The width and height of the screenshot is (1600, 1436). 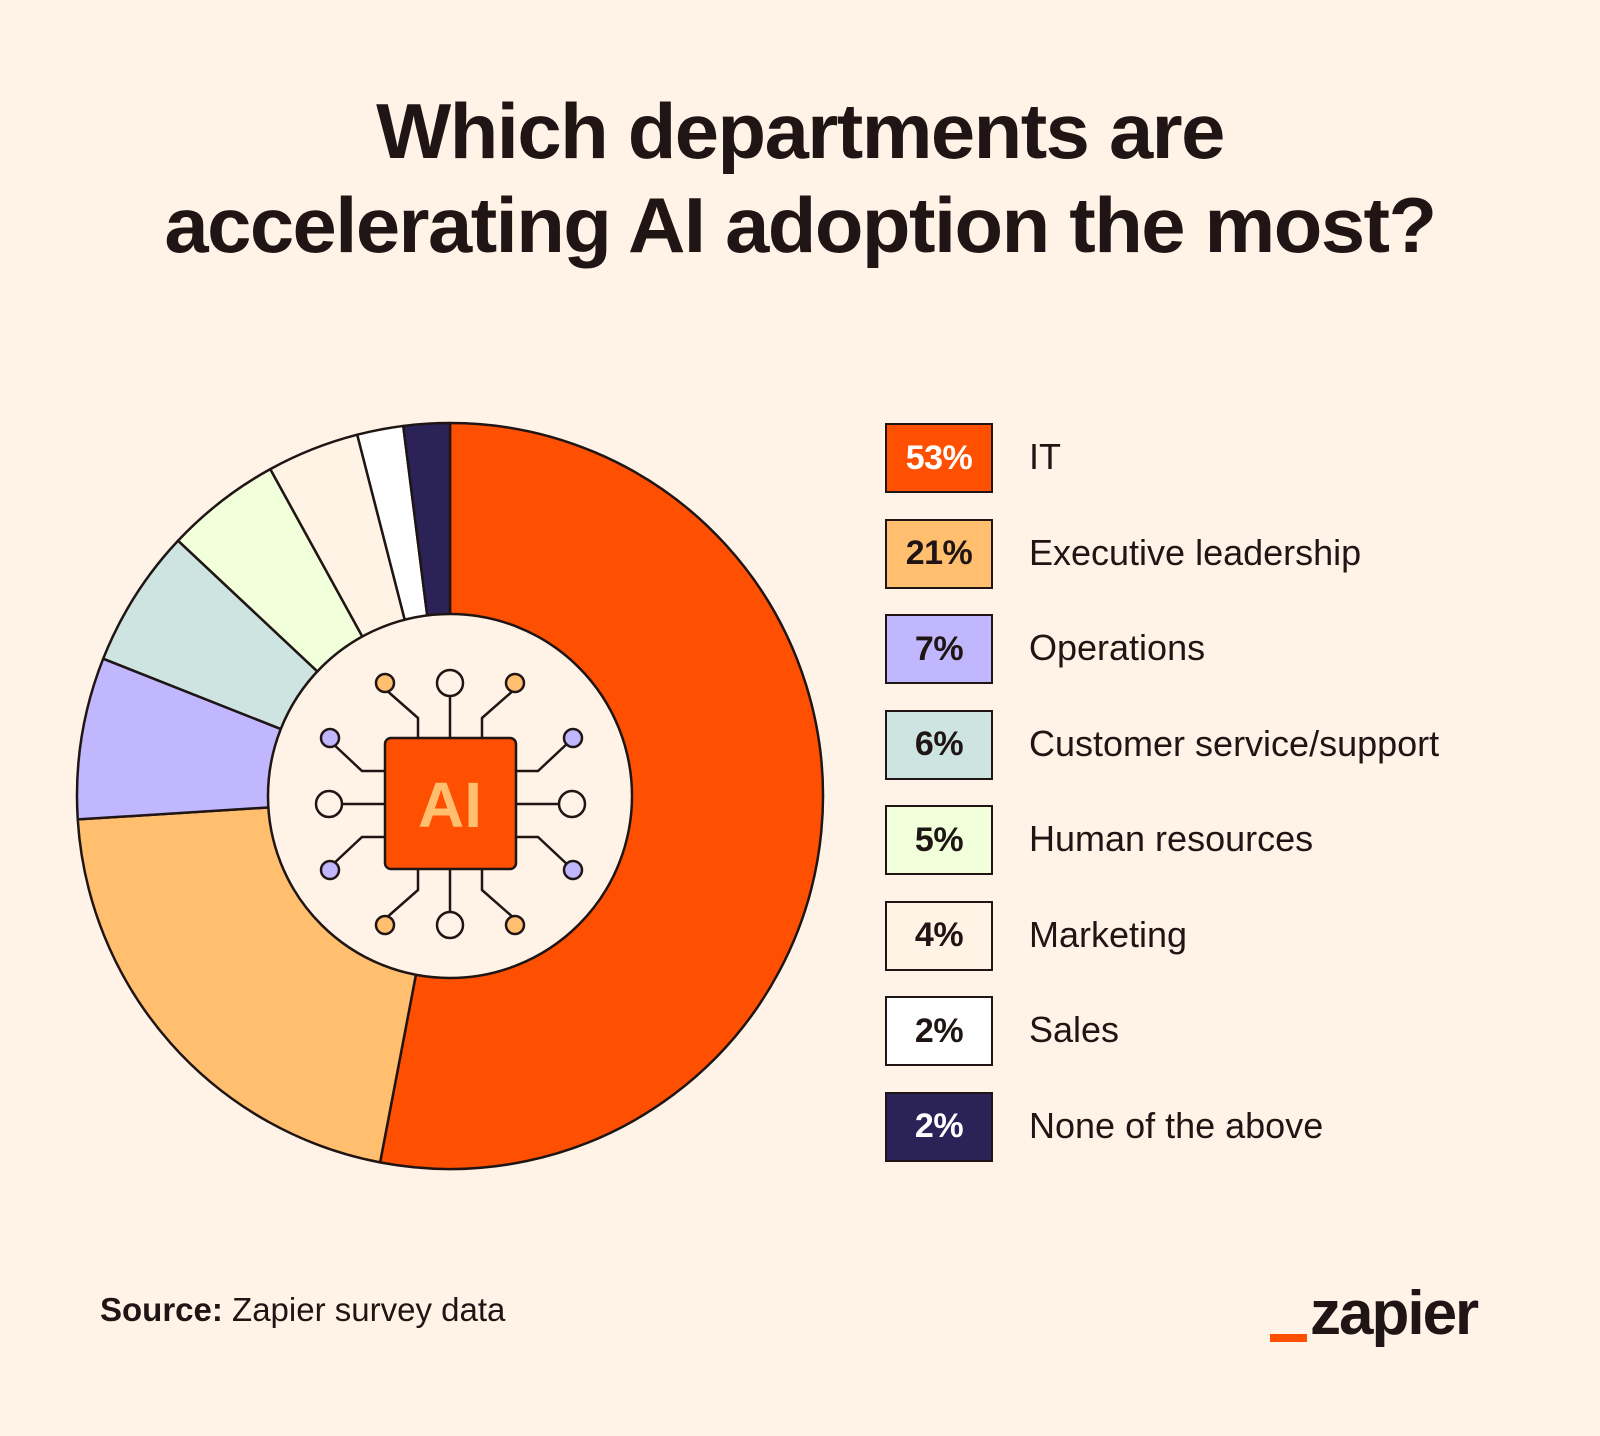 I want to click on legend-item: 5% Human resources, so click(x=1235, y=842).